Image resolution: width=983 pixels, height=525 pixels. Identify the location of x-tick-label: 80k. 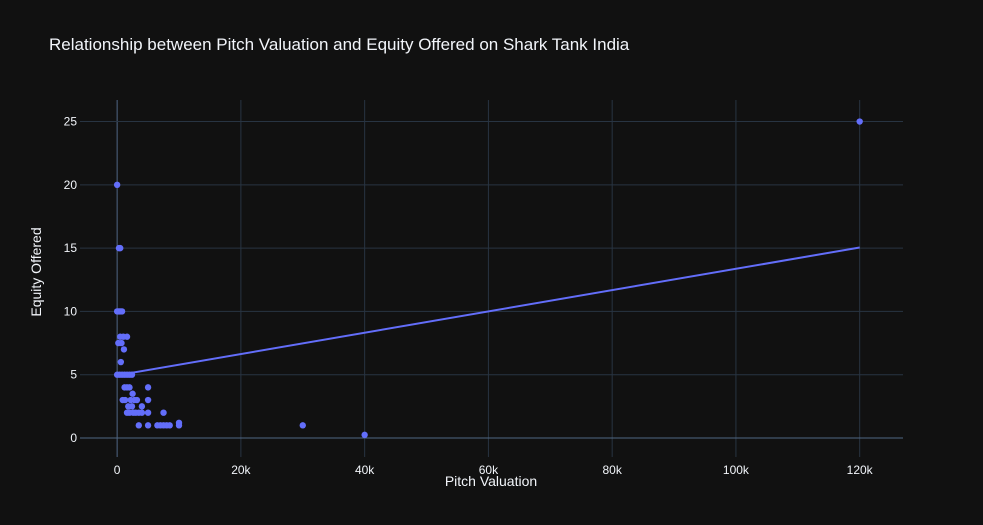
(612, 470).